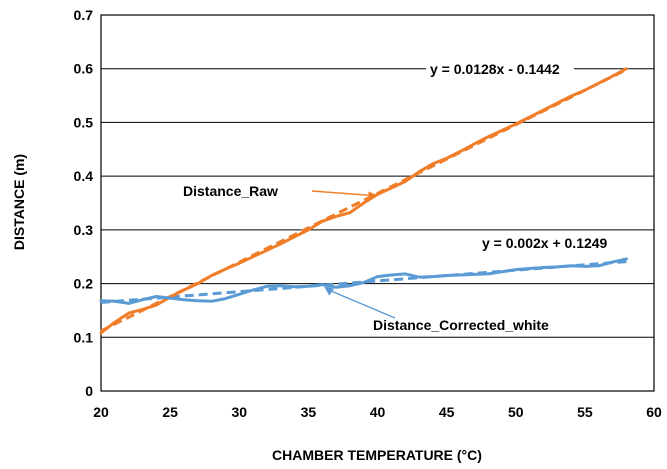 This screenshot has width=667, height=469. Describe the element at coordinates (239, 412) in the screenshot. I see `x-tick-label: 30` at that location.